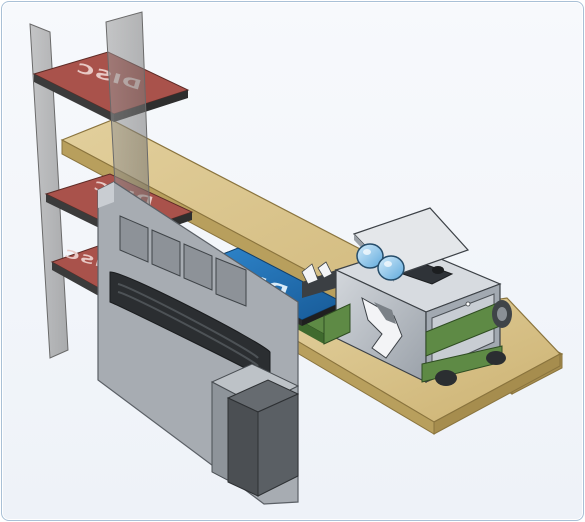 This screenshot has width=585, height=522. I want to click on binoculars-icon, so click(380, 262).